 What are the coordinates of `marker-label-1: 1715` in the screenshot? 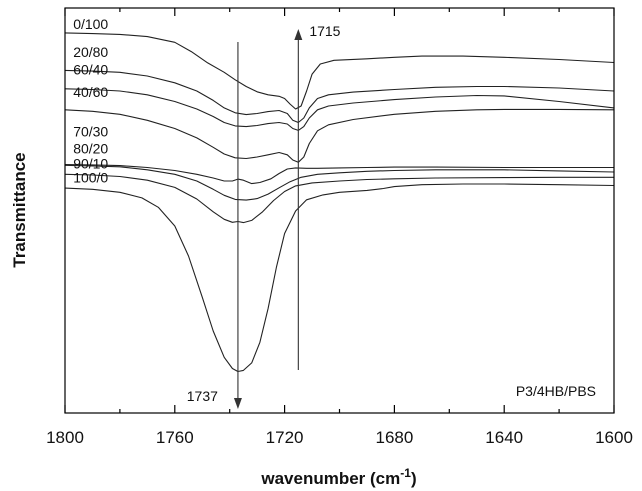 It's located at (324, 31).